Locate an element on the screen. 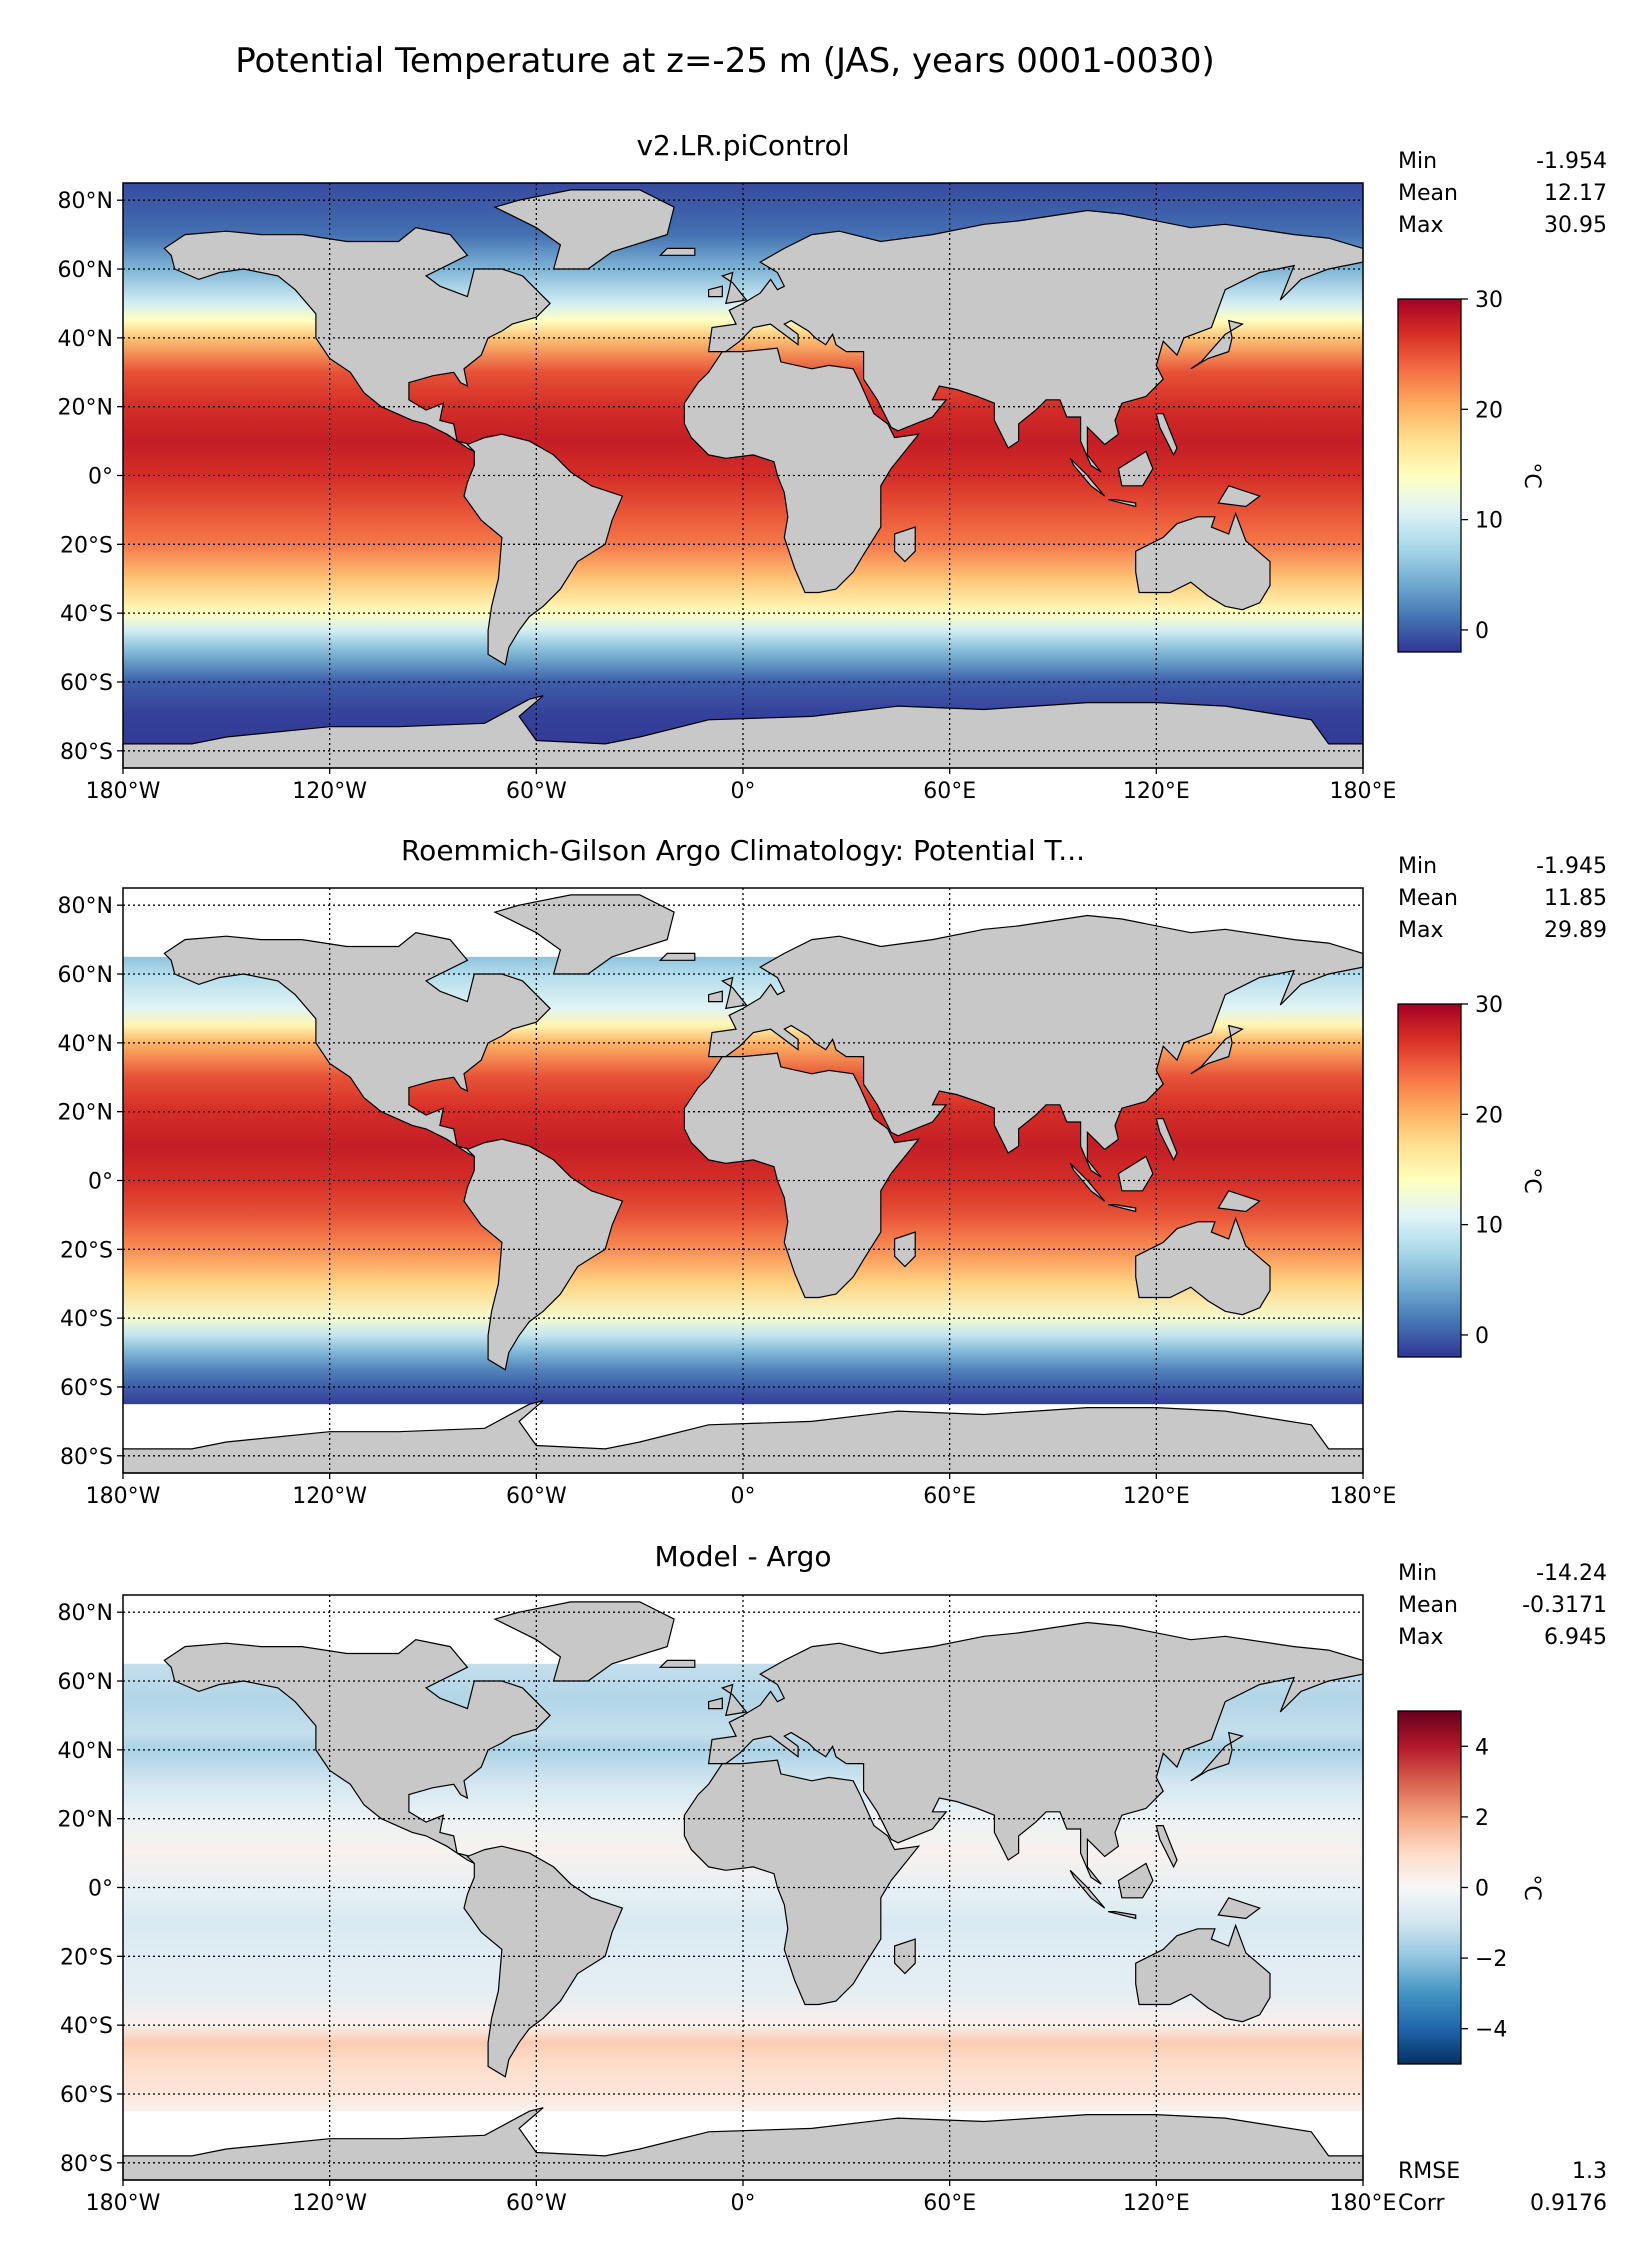 The width and height of the screenshot is (1651, 2265). panel-title: v2.LR.piControl is located at coordinates (742, 145).